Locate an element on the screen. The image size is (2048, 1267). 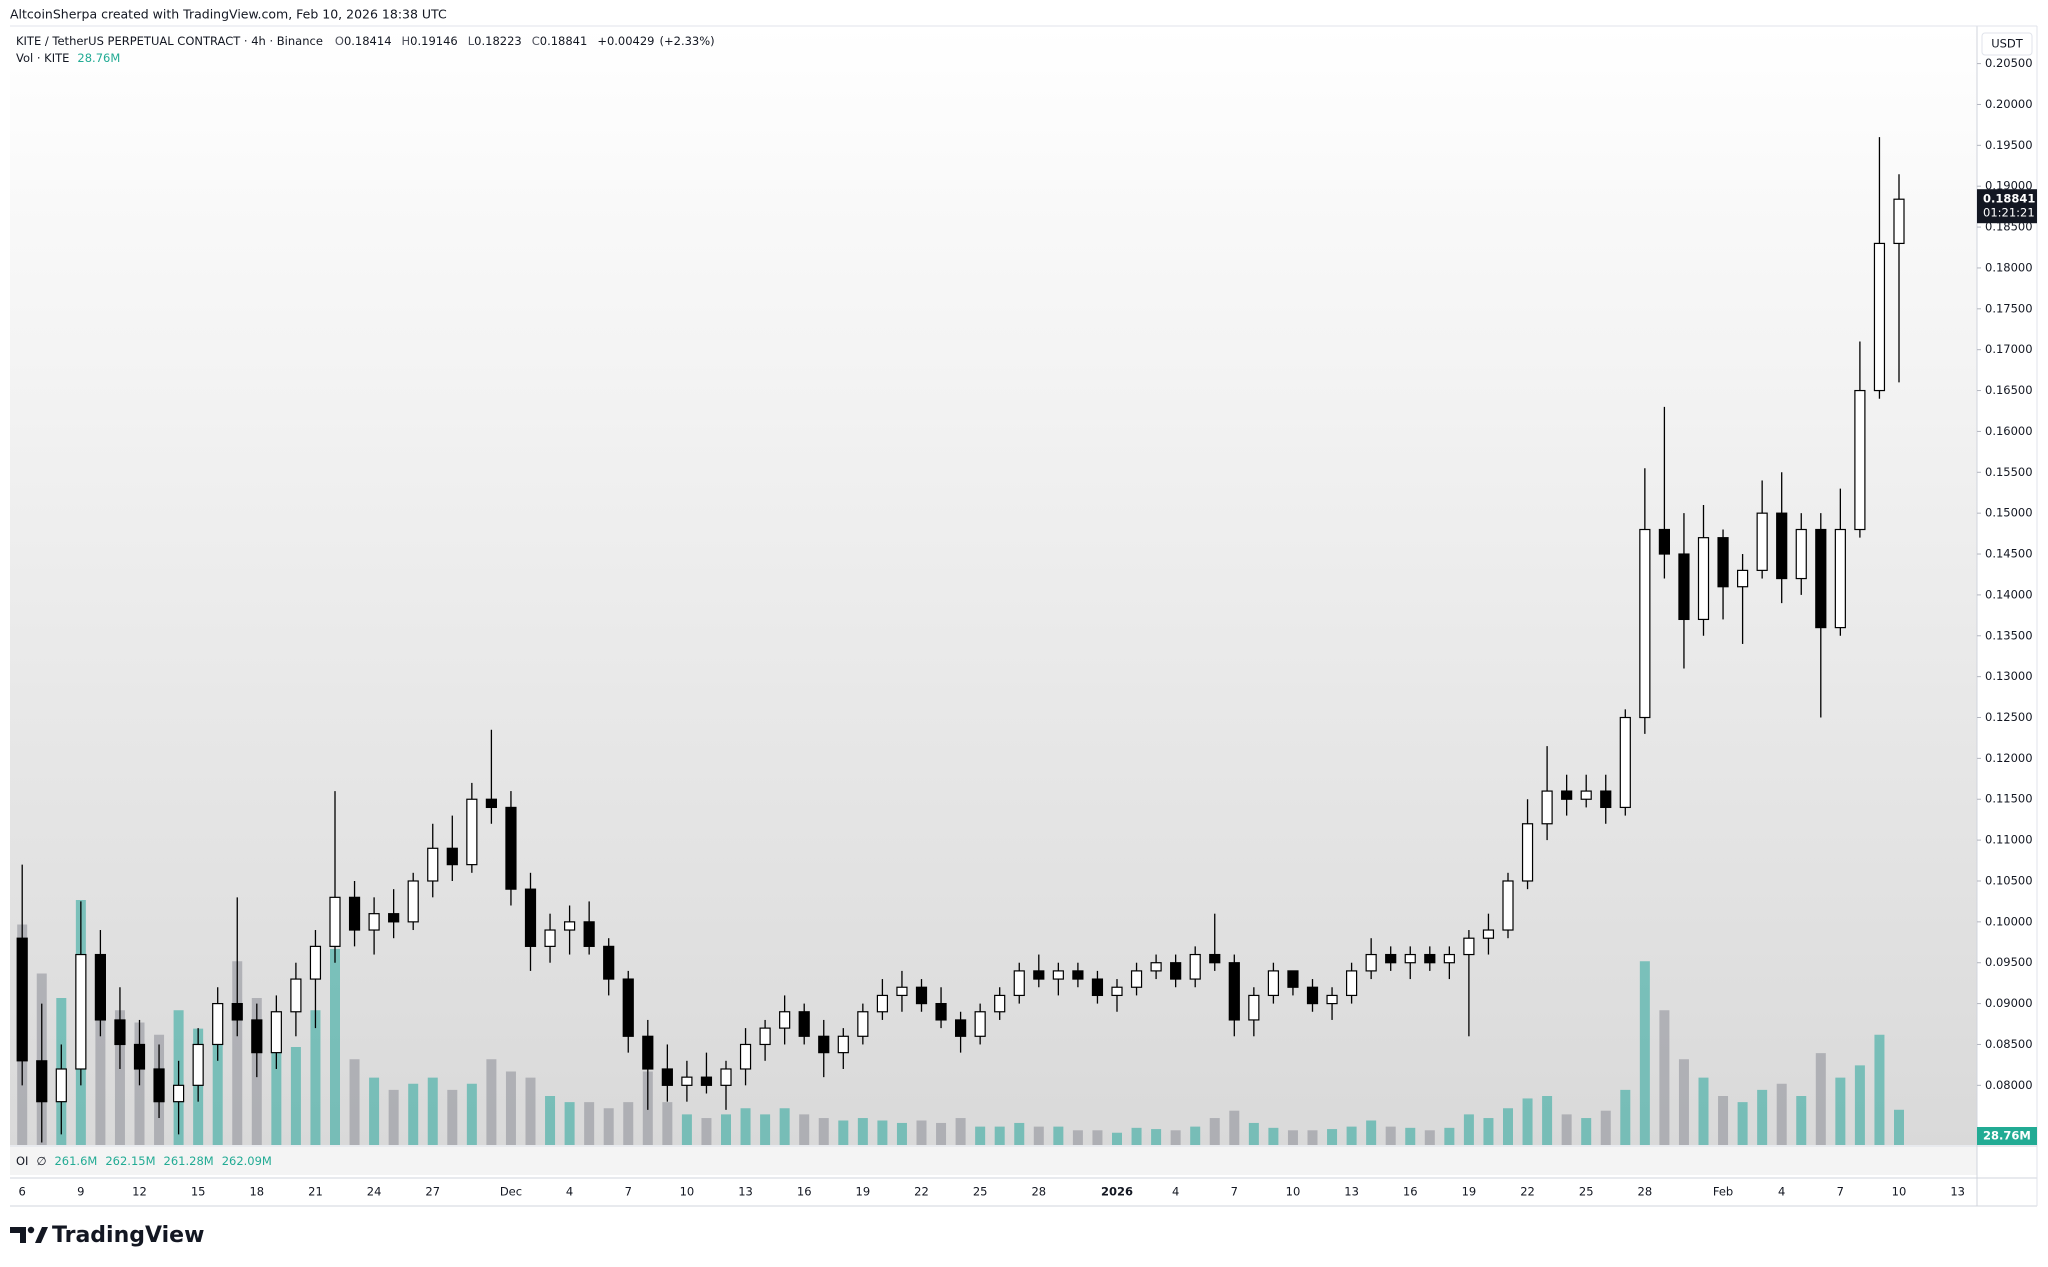
currency-label: USDT is located at coordinates (2007, 44).